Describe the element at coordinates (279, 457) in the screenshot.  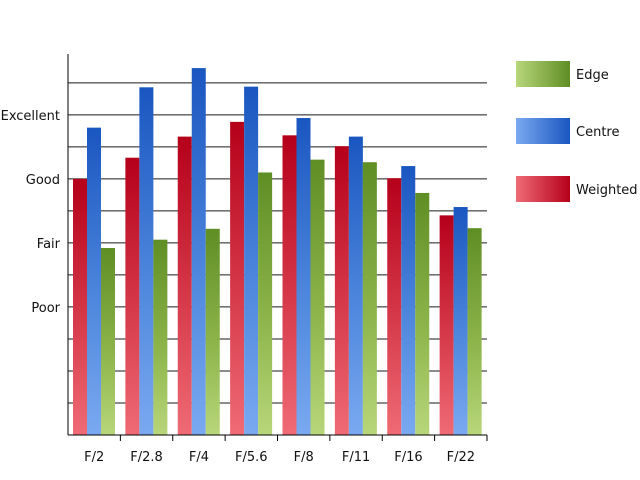
I see `x-axis-labels: F/2 F/2.8 F/4 F/5.6 F/8 F/11 F/16 F/22` at that location.